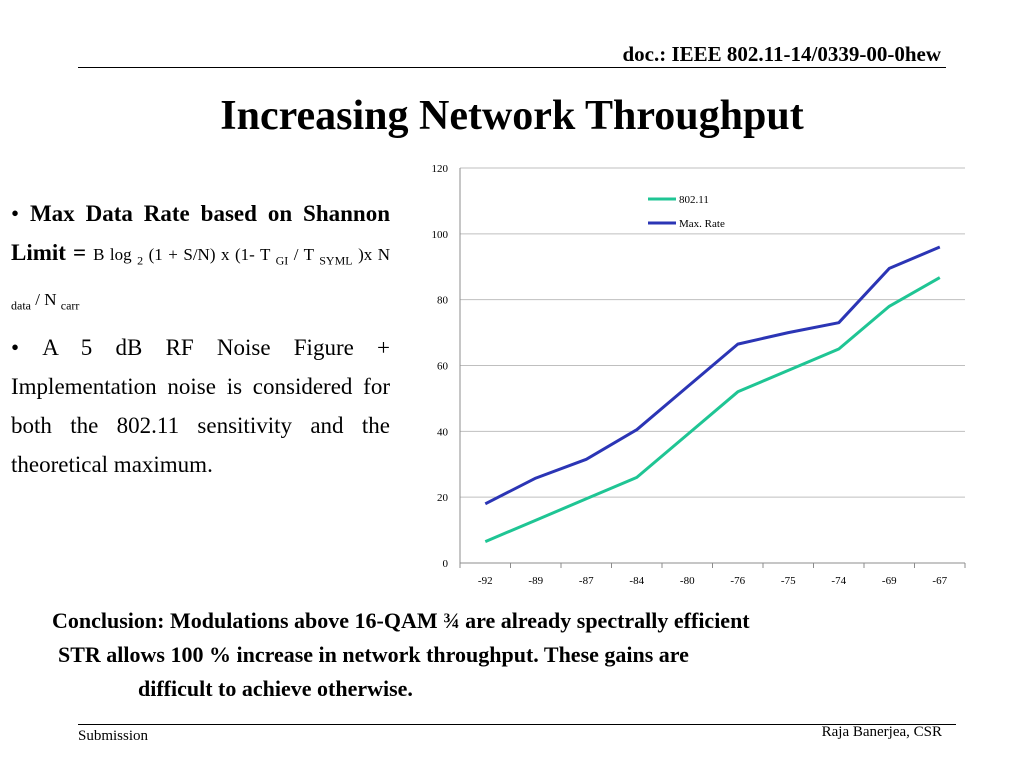  Describe the element at coordinates (694, 200) in the screenshot. I see `legend-label: 802.11` at that location.